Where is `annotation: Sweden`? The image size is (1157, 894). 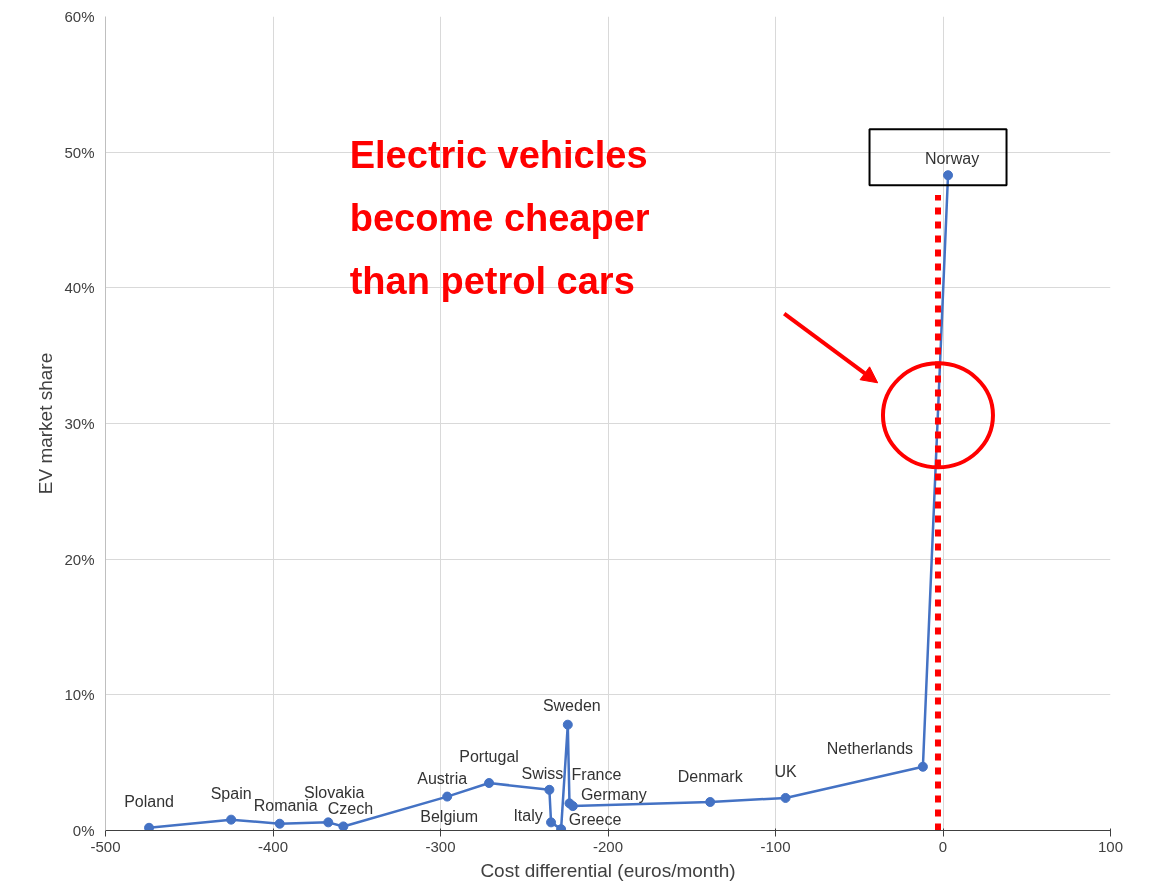 annotation: Sweden is located at coordinates (571, 706).